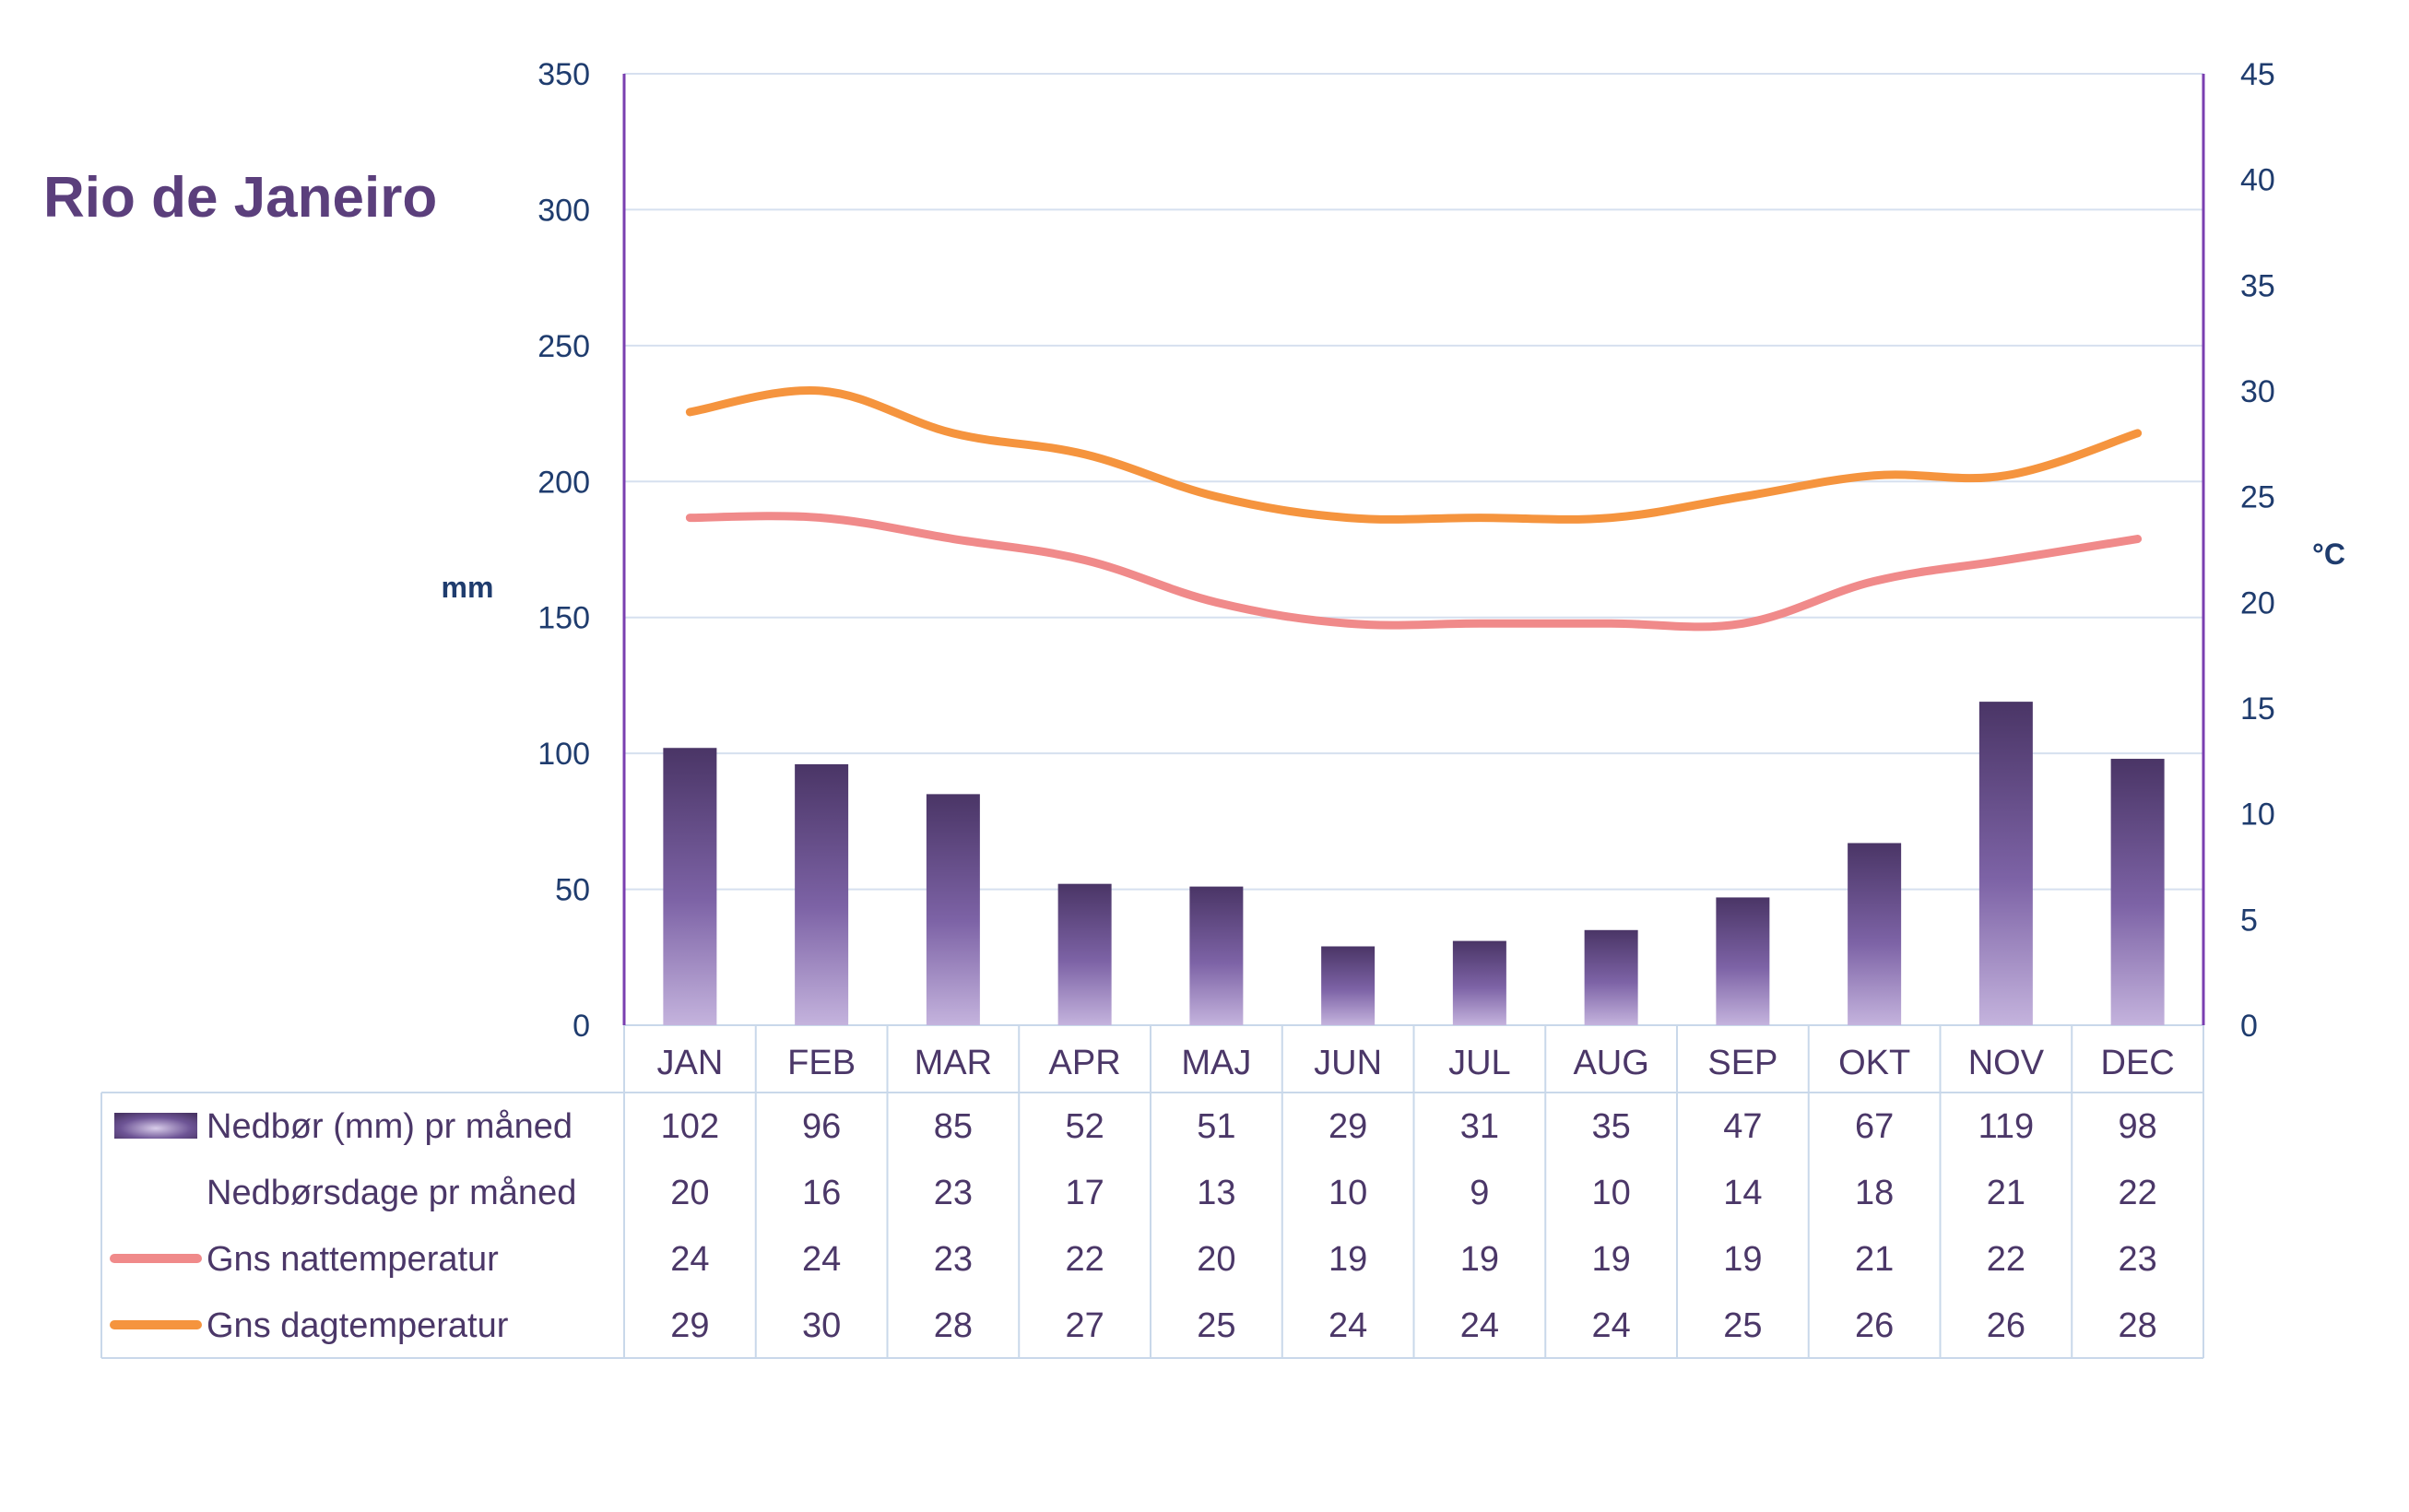  I want to click on right-axis-tick-label: 10, so click(2257, 815).